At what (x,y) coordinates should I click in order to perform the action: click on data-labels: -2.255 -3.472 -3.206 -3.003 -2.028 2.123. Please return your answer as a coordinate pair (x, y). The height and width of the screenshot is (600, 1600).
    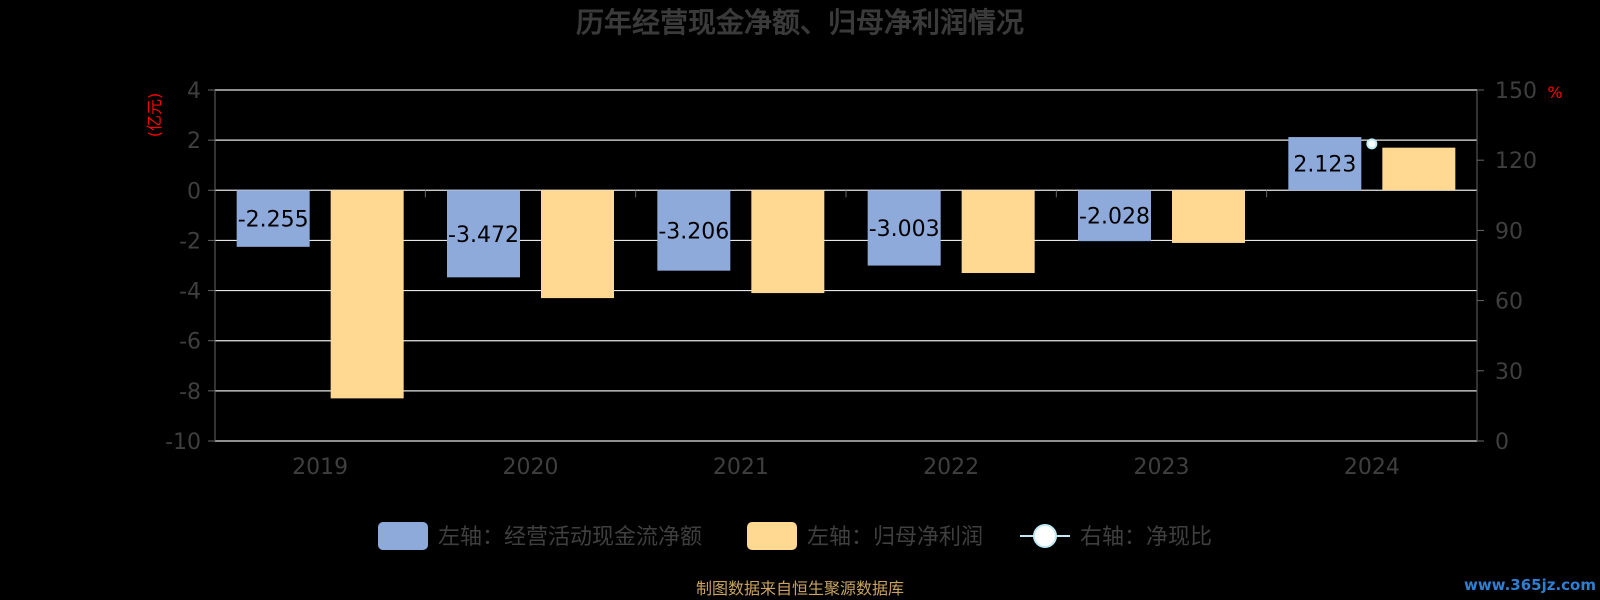
    Looking at the image, I should click on (797, 200).